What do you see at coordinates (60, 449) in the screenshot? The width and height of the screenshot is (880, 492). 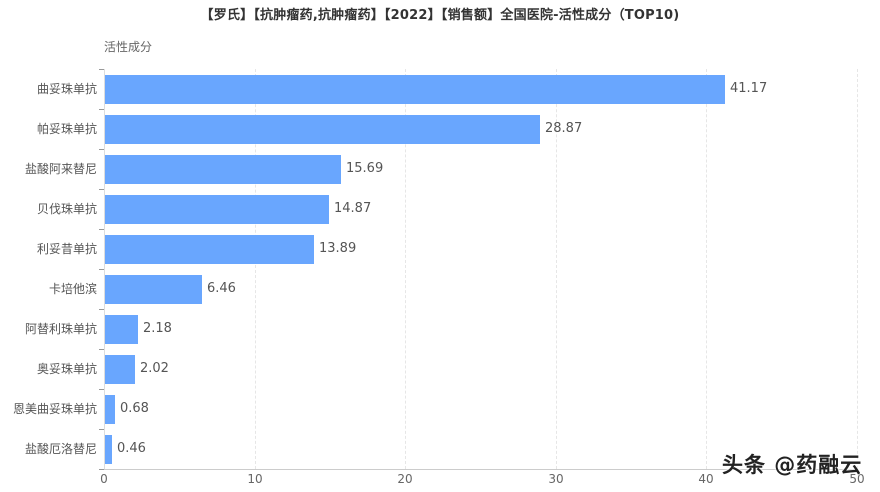 I see `category-label: 盐酸厄洛替尼` at bounding box center [60, 449].